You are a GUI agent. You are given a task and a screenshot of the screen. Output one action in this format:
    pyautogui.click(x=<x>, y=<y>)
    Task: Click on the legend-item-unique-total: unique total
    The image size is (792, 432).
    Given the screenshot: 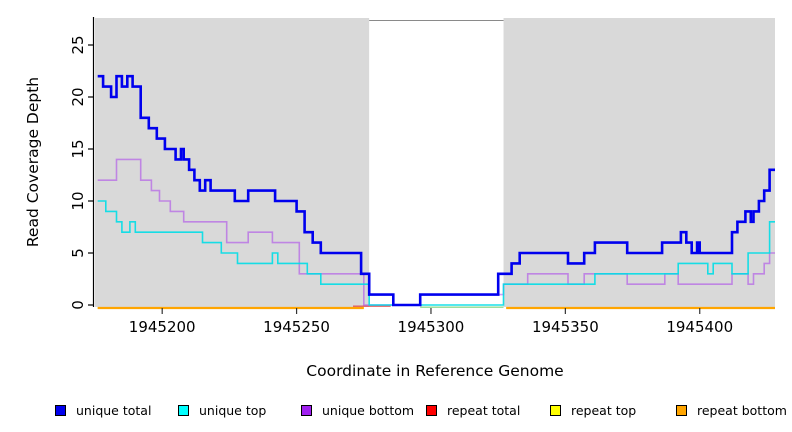 What is the action you would take?
    pyautogui.click(x=103, y=410)
    